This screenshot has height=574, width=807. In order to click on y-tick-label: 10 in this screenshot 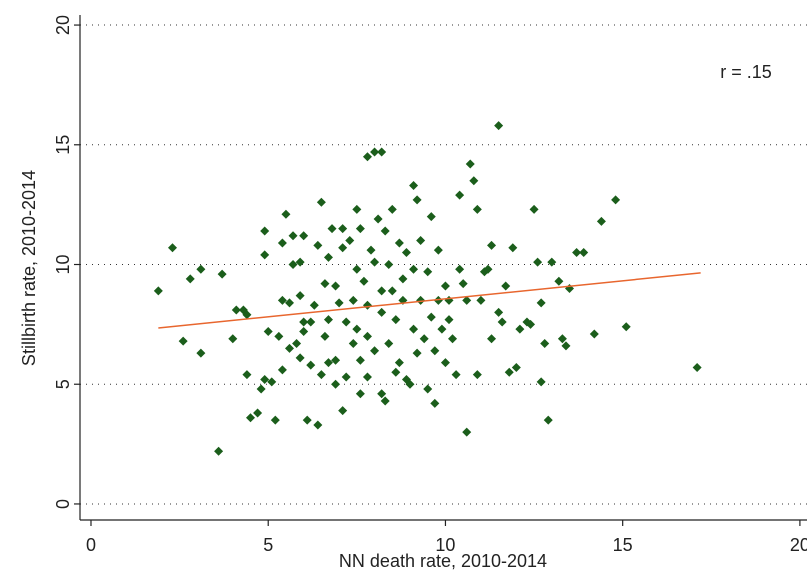, I will do `click(63, 264)`.